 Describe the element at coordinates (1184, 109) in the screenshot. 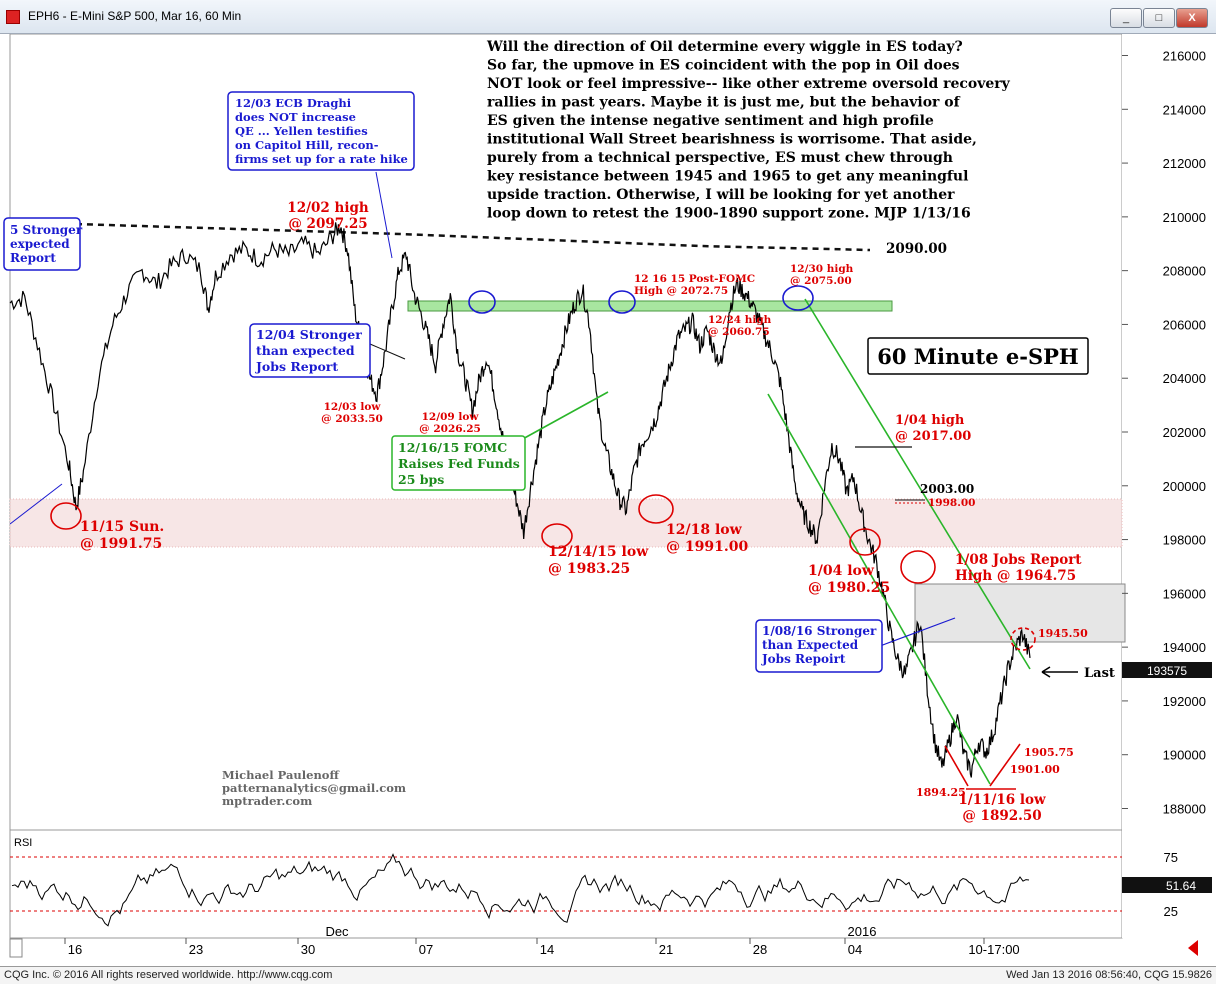

I see `price-tick-label: 214000` at that location.